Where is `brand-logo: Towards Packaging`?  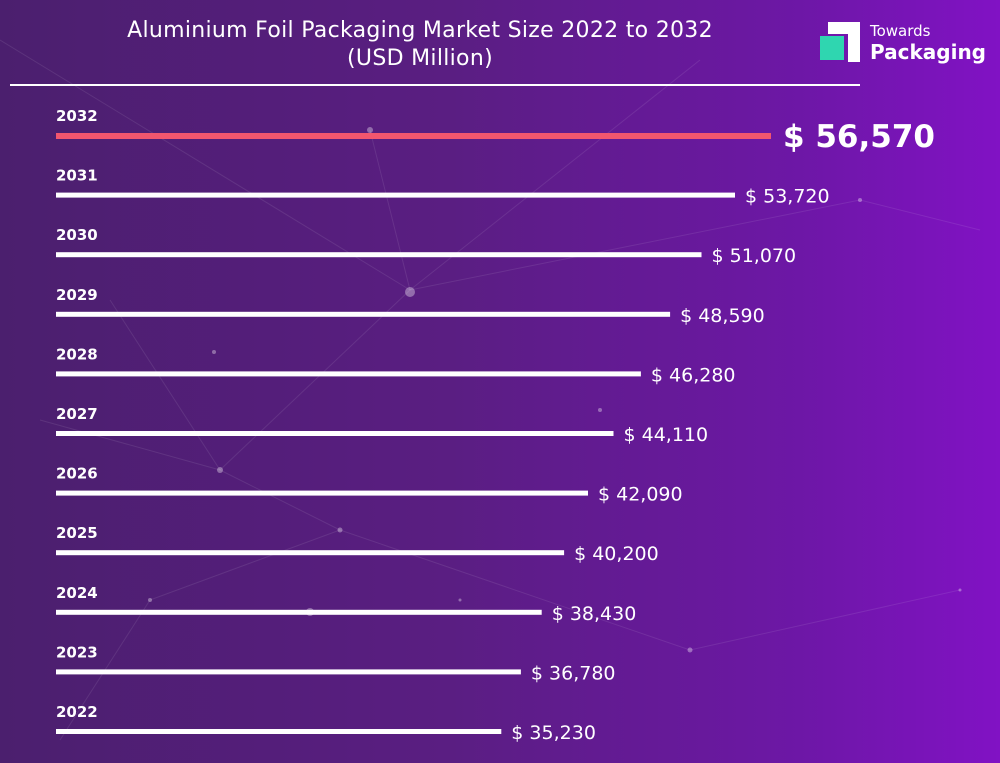 brand-logo: Towards Packaging is located at coordinates (903, 42).